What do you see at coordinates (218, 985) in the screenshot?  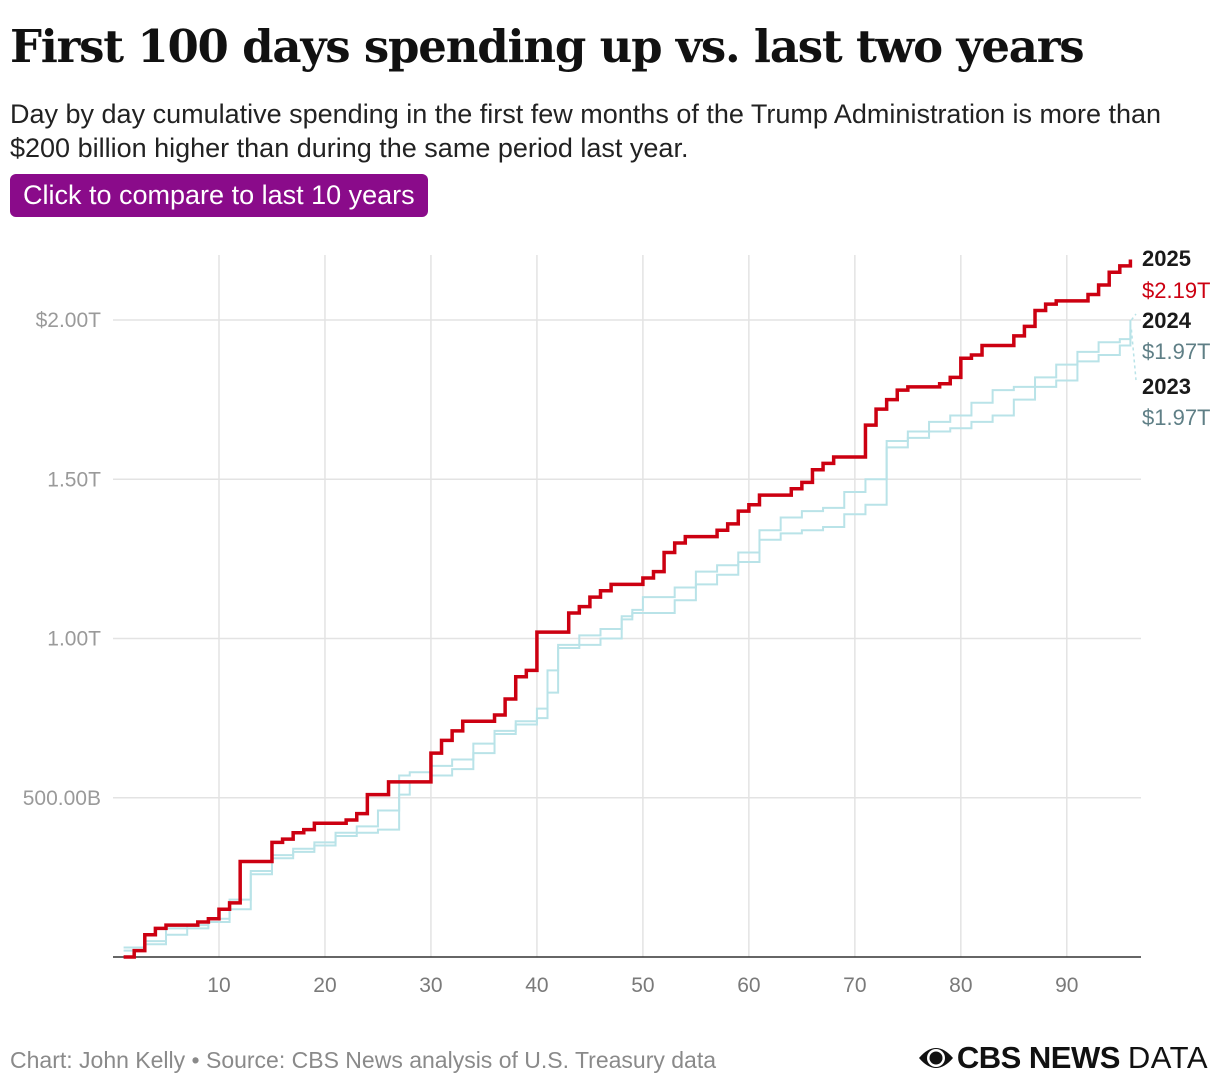 I see `x-tick-label-10: 10` at bounding box center [218, 985].